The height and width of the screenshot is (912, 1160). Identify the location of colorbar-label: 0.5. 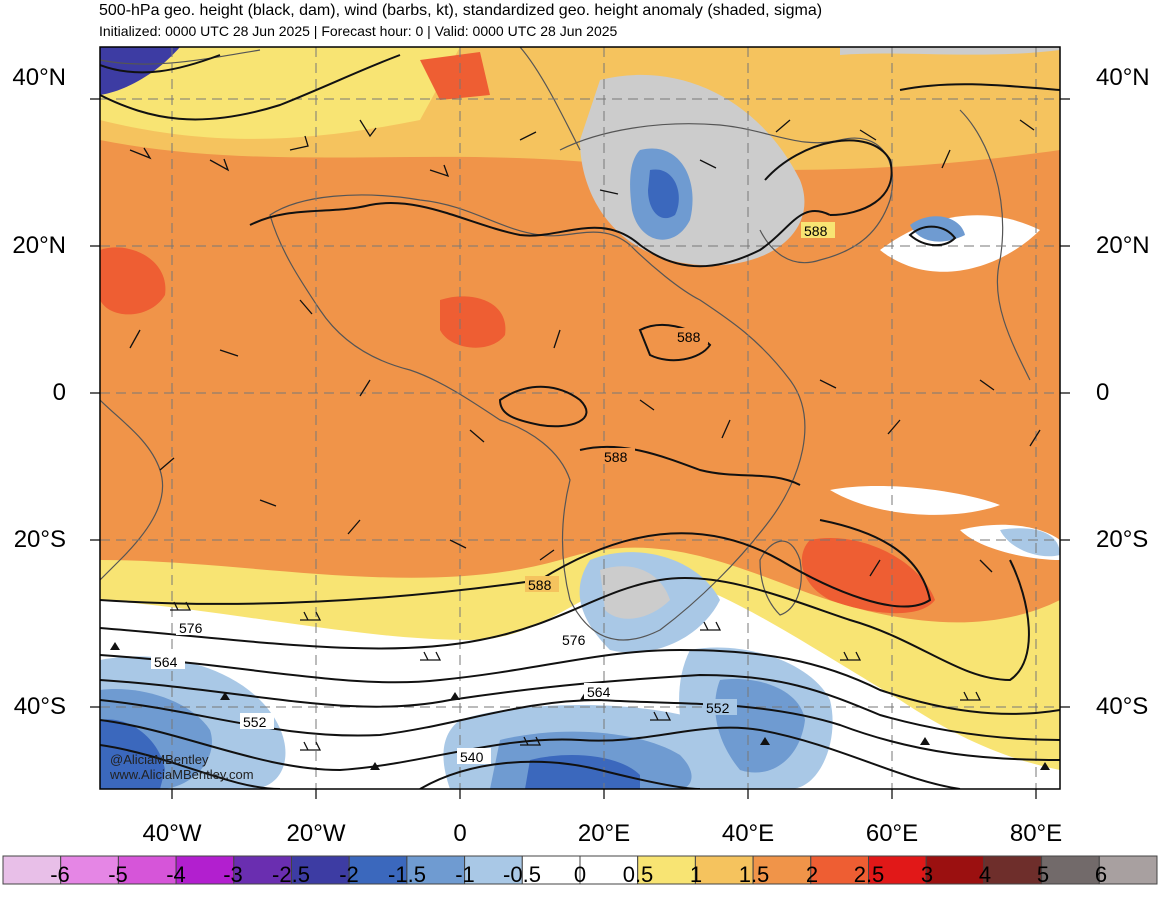
(638, 874).